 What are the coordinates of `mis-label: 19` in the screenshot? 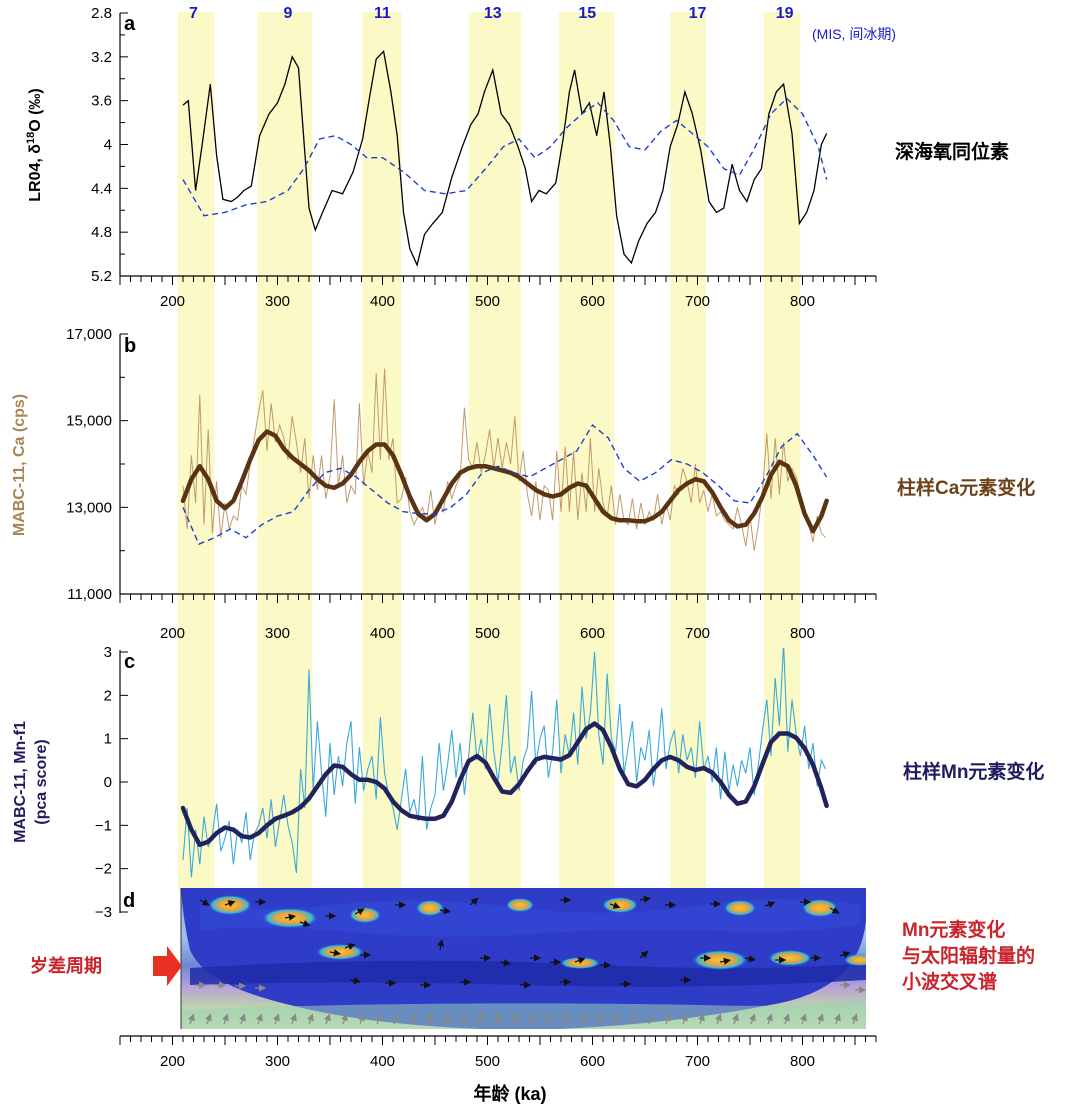 It's located at (785, 13).